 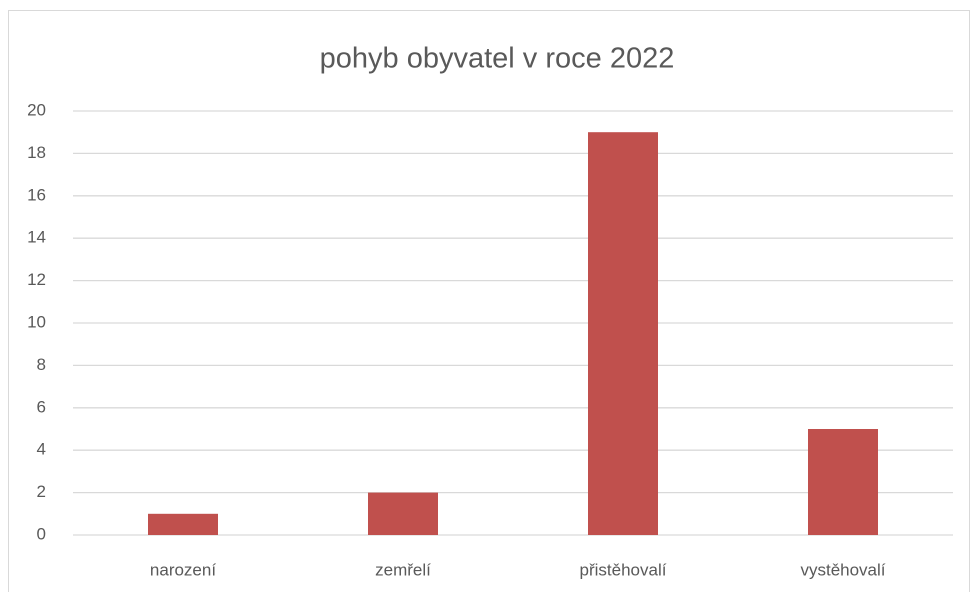 I want to click on y-tick-label: 8, so click(x=41, y=364).